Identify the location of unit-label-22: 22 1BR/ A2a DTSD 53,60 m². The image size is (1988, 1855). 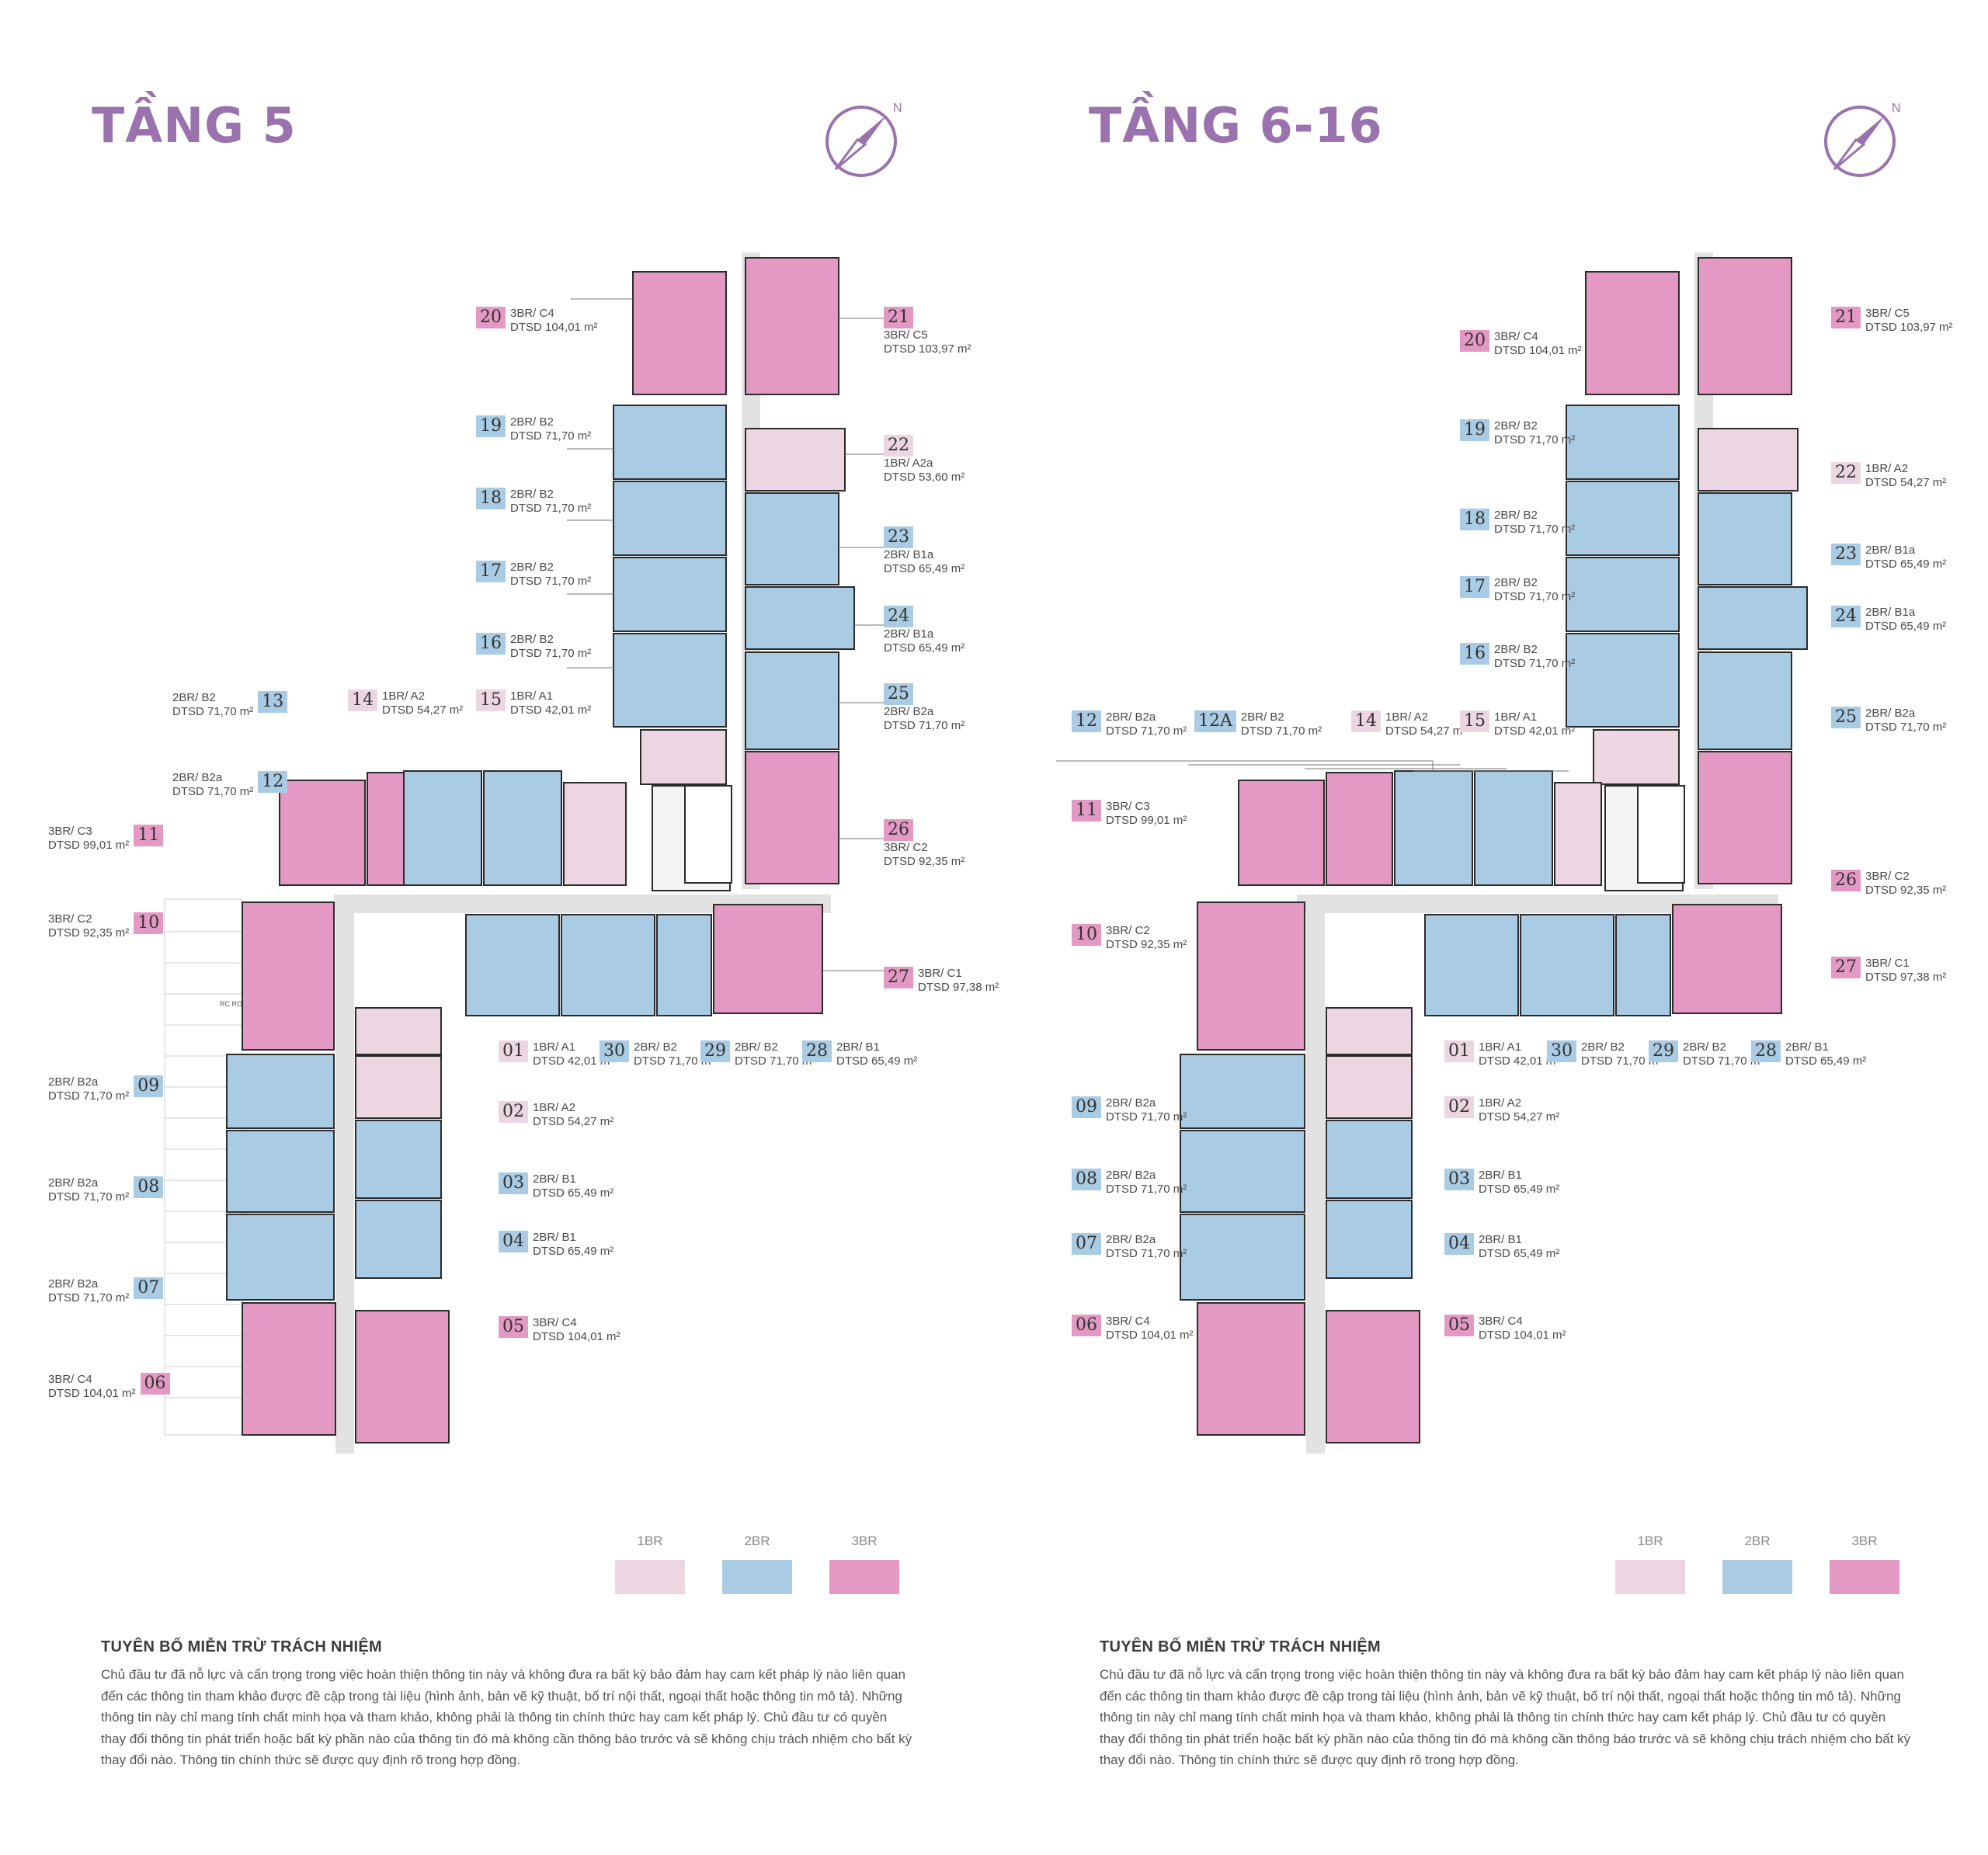
(925, 459).